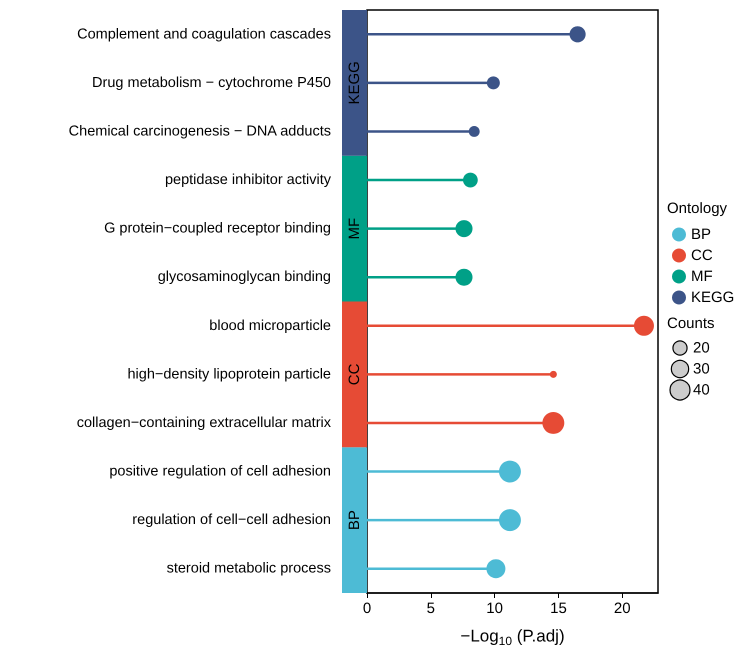 The width and height of the screenshot is (750, 652). I want to click on x-tick-label: 15, so click(558, 608).